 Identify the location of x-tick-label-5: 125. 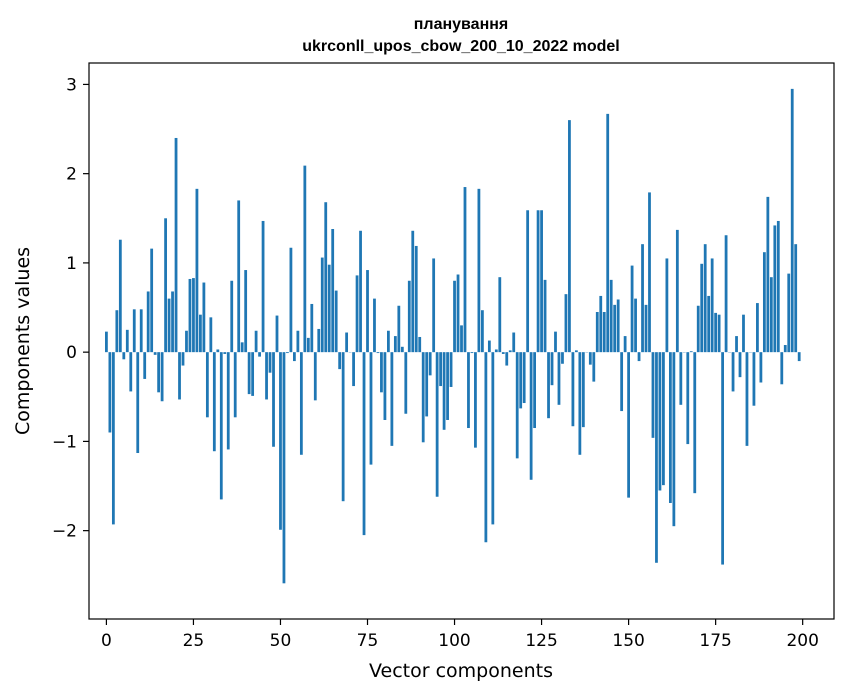
(541, 641).